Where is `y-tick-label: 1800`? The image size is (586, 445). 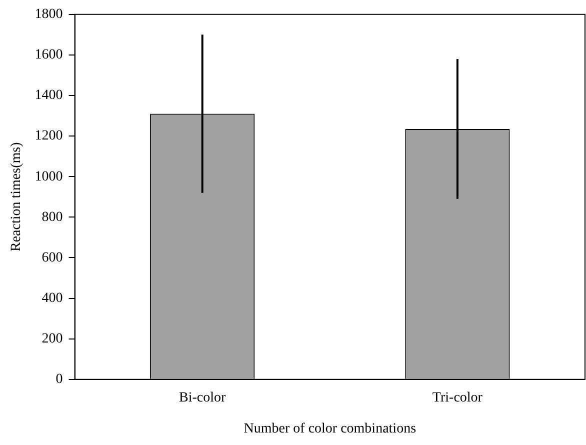 y-tick-label: 1800 is located at coordinates (48, 14).